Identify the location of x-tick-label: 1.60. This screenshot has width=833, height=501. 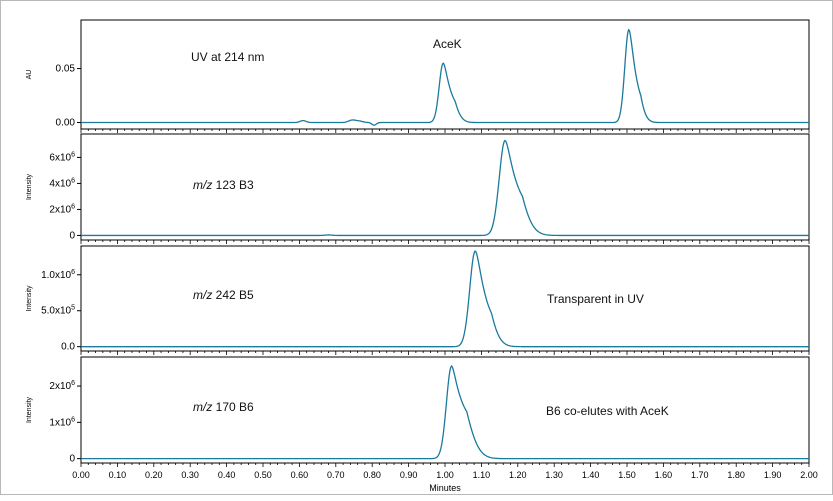
(664, 475).